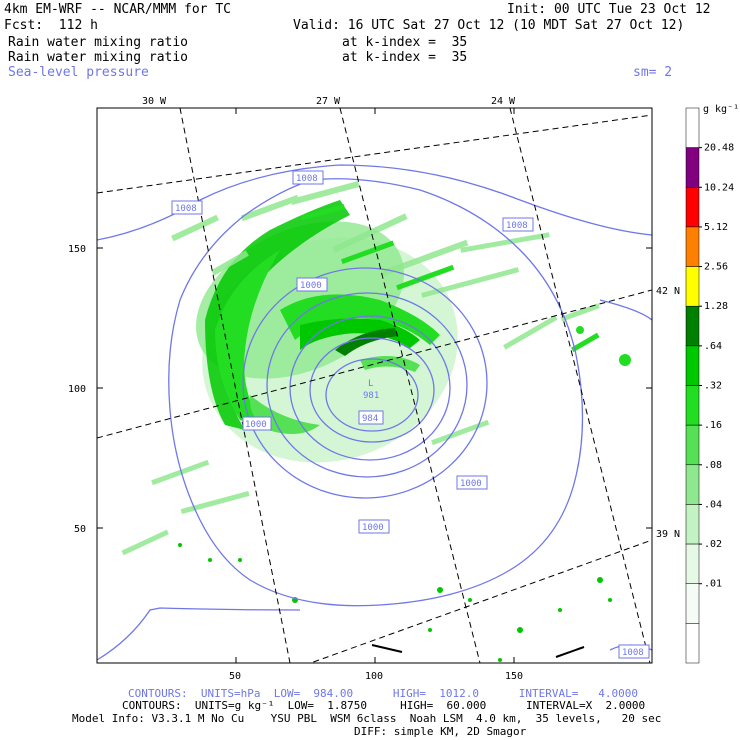 Image resolution: width=740 pixels, height=740 pixels. What do you see at coordinates (98, 57) in the screenshot?
I see `field-name-2: Rain water mixing ratio` at bounding box center [98, 57].